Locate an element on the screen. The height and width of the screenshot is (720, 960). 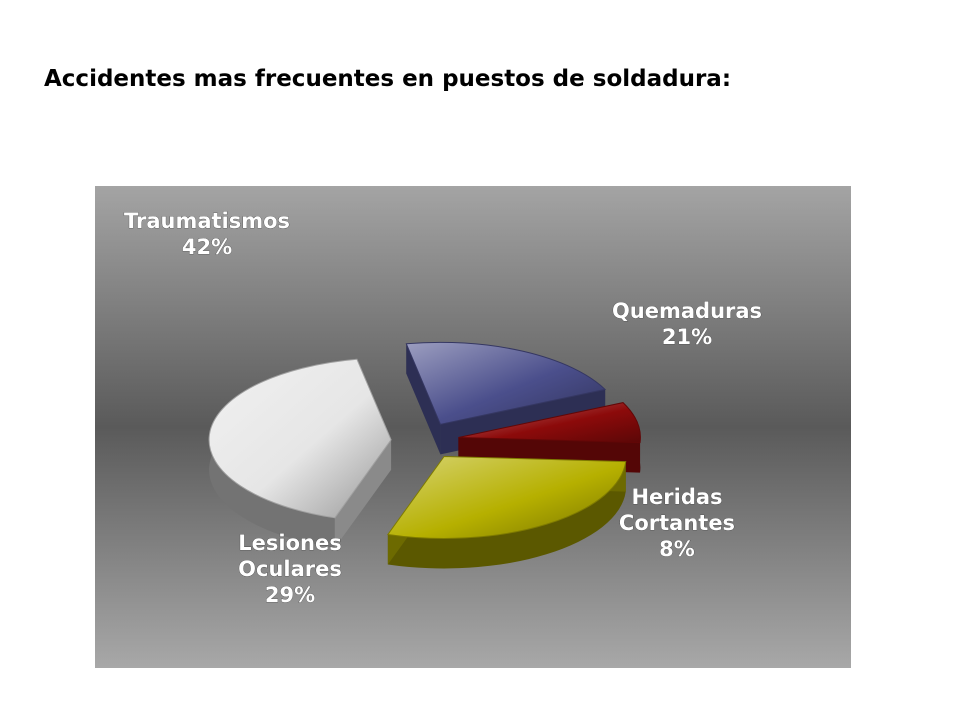
pie-slice-lesiones-oculares is located at coordinates (506, 497).